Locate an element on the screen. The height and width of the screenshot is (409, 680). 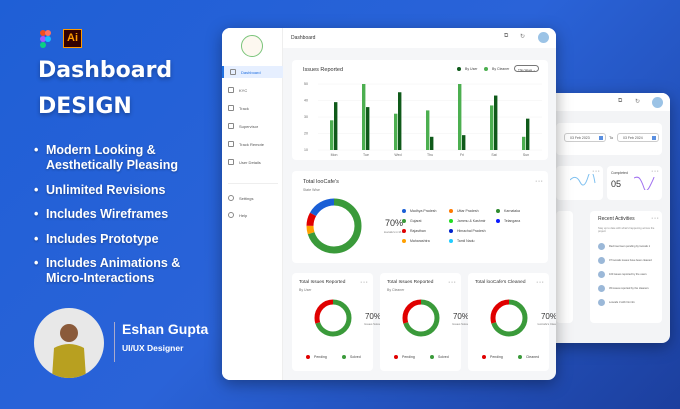
x-tick-label: Thu is located at coordinates (430, 155).